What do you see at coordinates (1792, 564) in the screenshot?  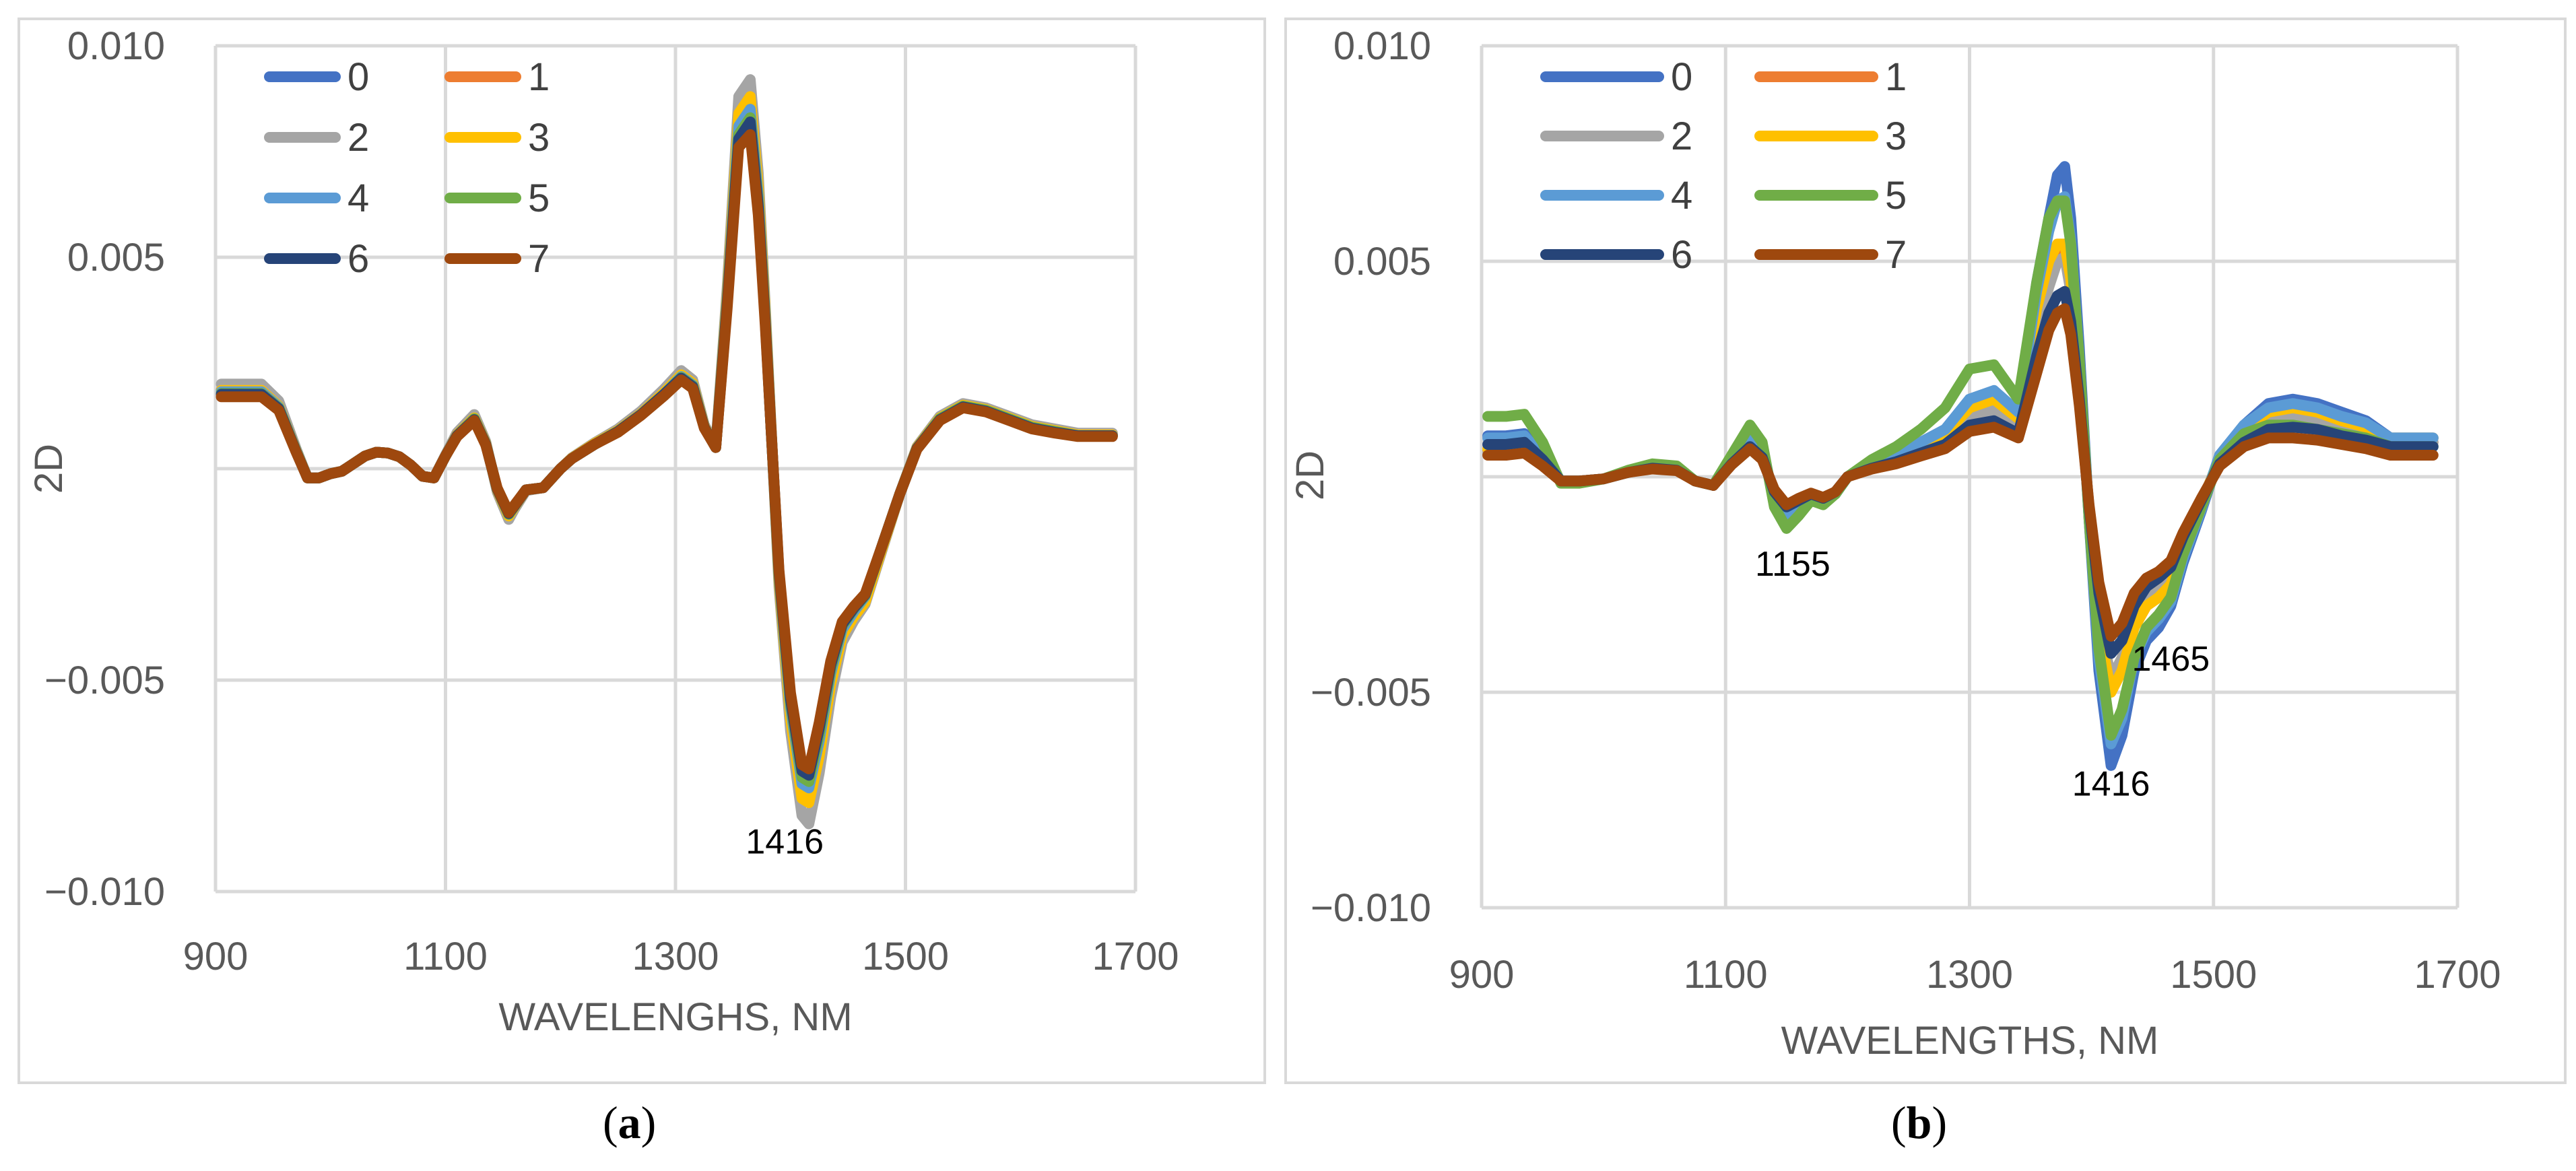 I see `annotation-label: 1155` at bounding box center [1792, 564].